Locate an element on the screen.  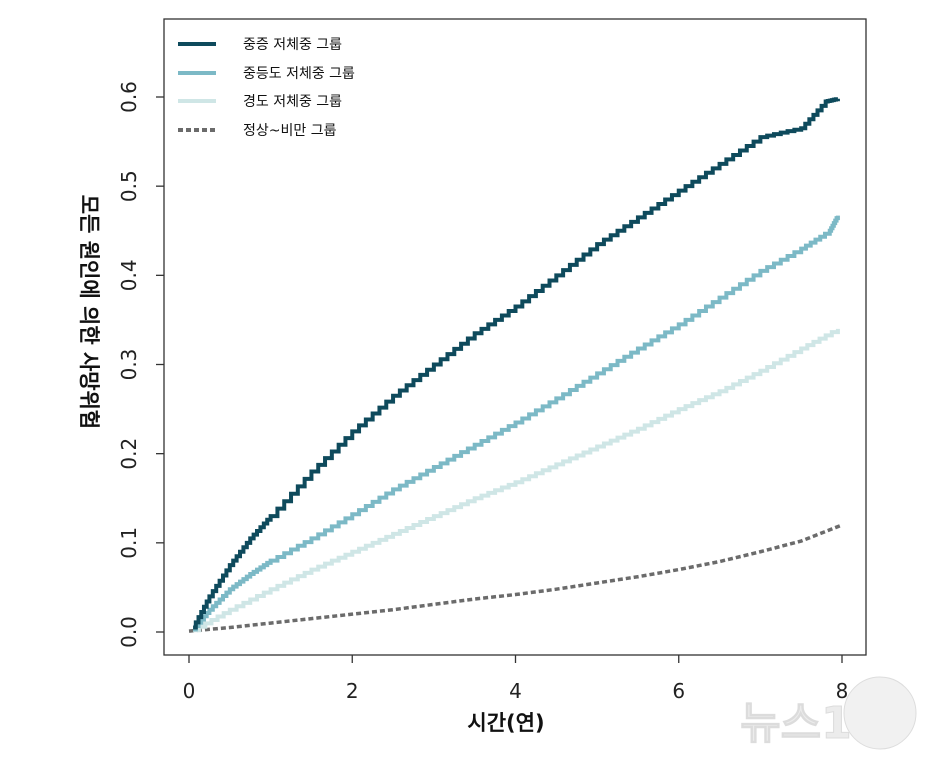
legend: 중증 저체중 그룹 중등도 저체중 그룹 경도 저체중 그룹 정상~비만 그룹 is located at coordinates (266, 88).